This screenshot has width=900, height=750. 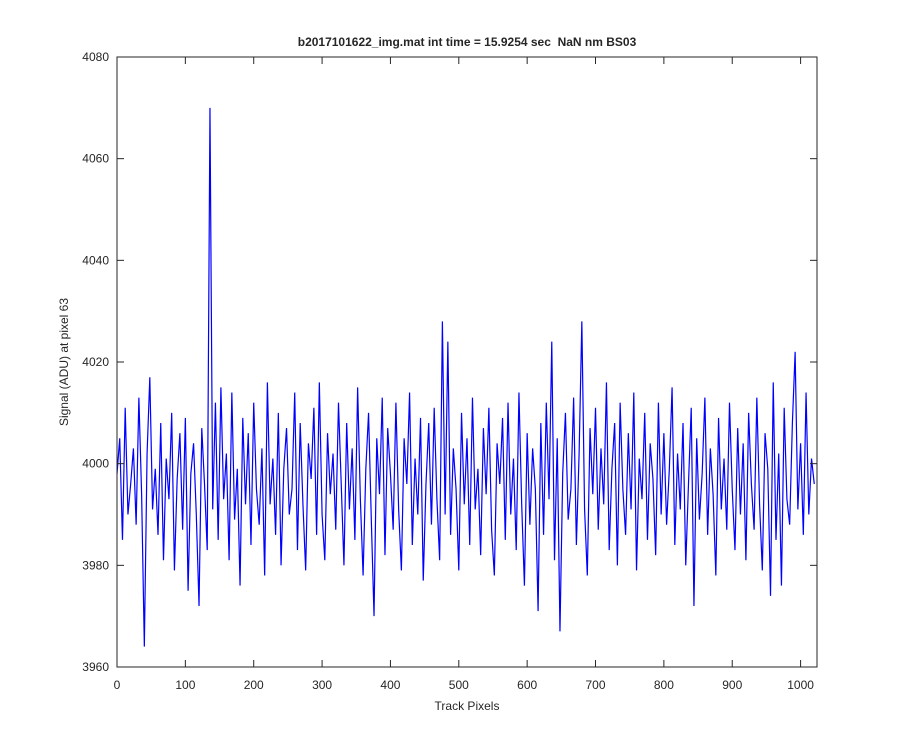 What do you see at coordinates (254, 685) in the screenshot?
I see `x-tick-label: 200` at bounding box center [254, 685].